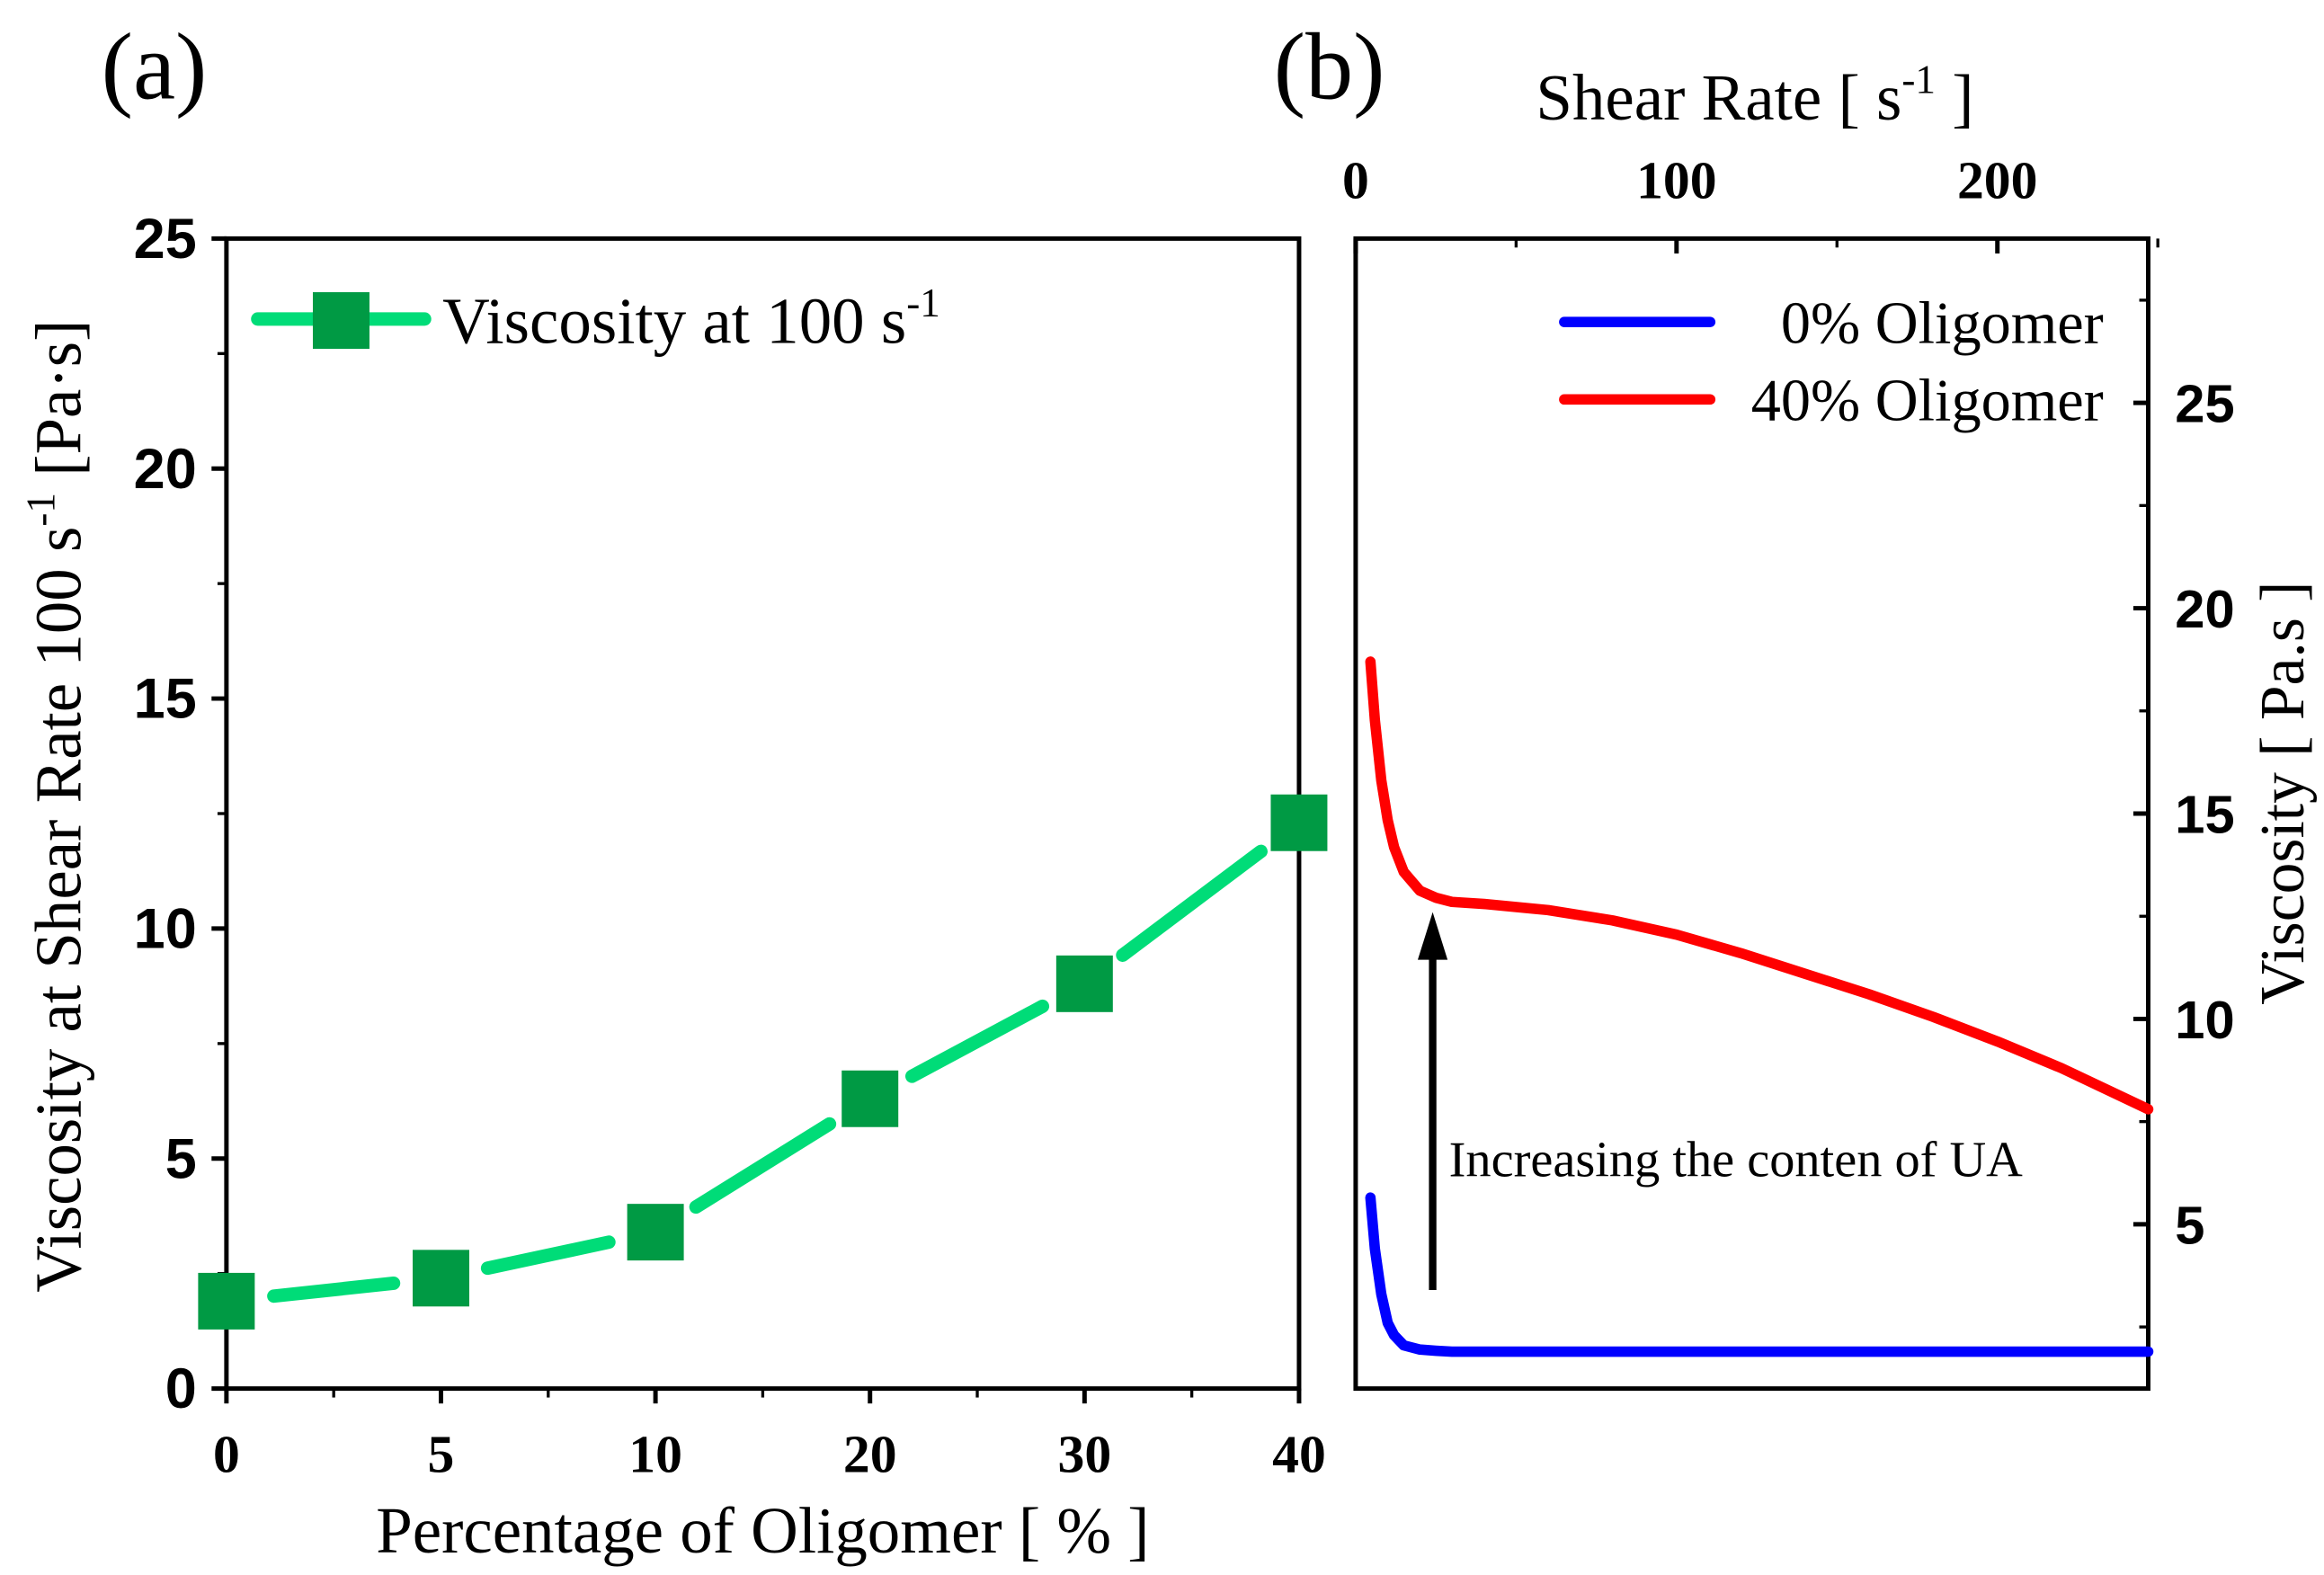  I want to click on annotation-text: Increasing the conten of UA, so click(1736, 1160).